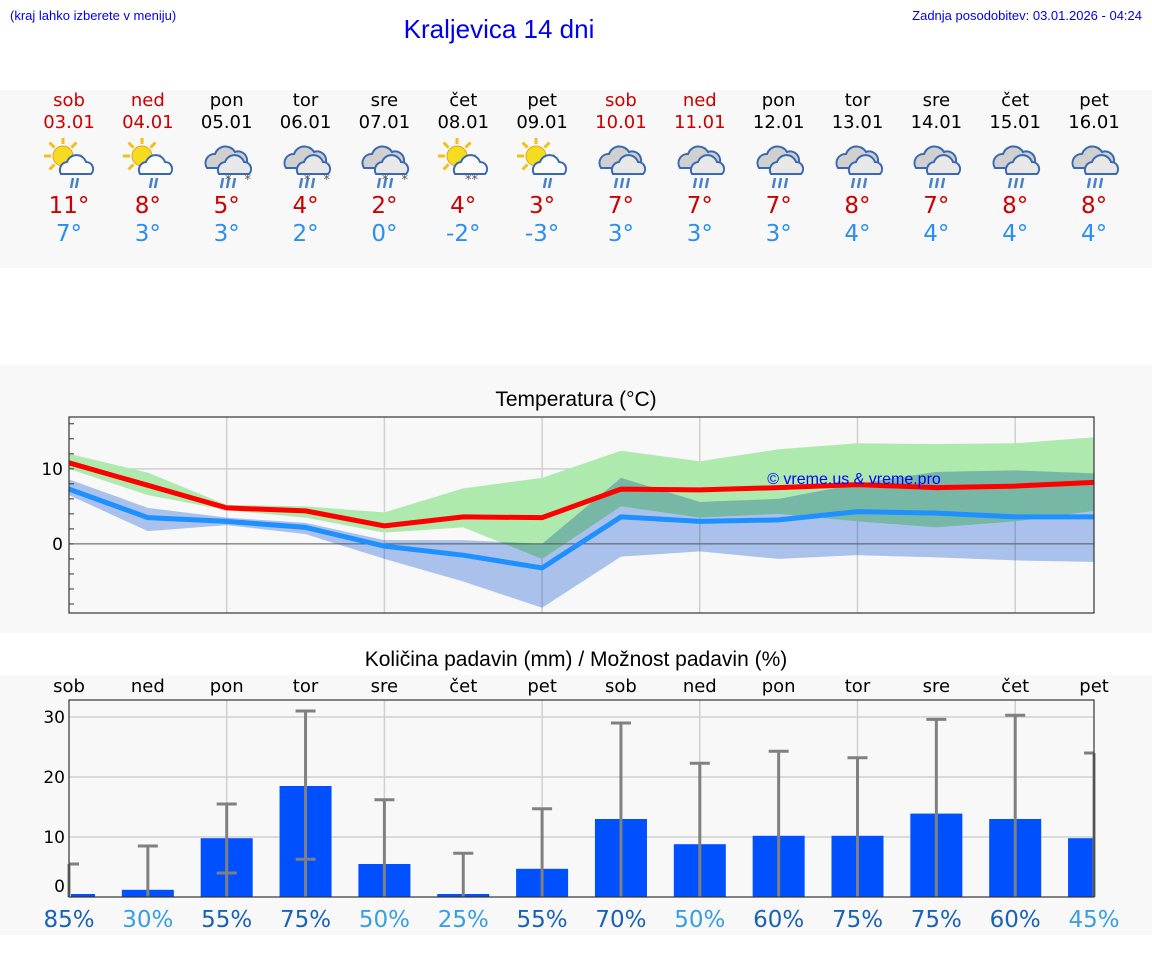 This screenshot has height=975, width=1152. Describe the element at coordinates (69, 234) in the screenshot. I see `temp-min: 7°` at that location.